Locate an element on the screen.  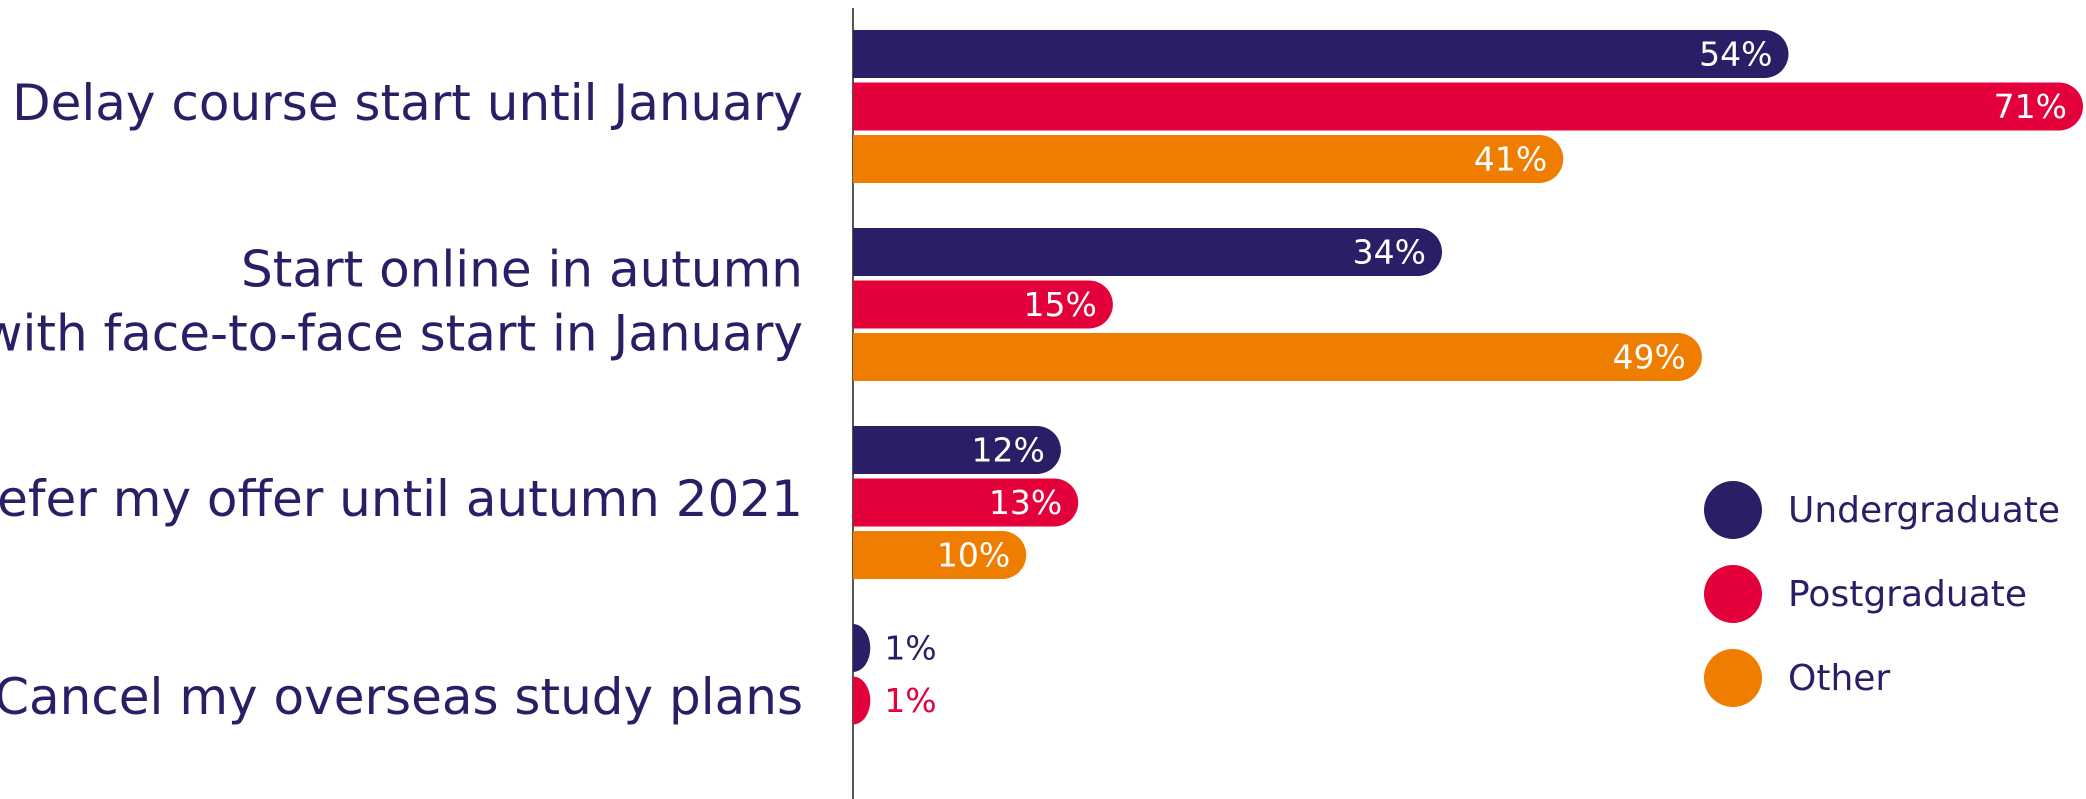
legend-label: Undergraduate is located at coordinates (1924, 510).